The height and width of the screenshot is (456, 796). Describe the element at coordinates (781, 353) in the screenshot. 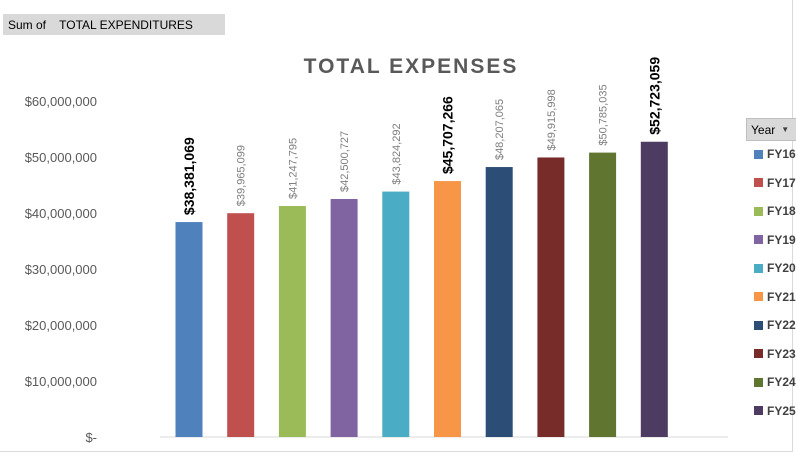

I see `legend-label: FY23` at that location.